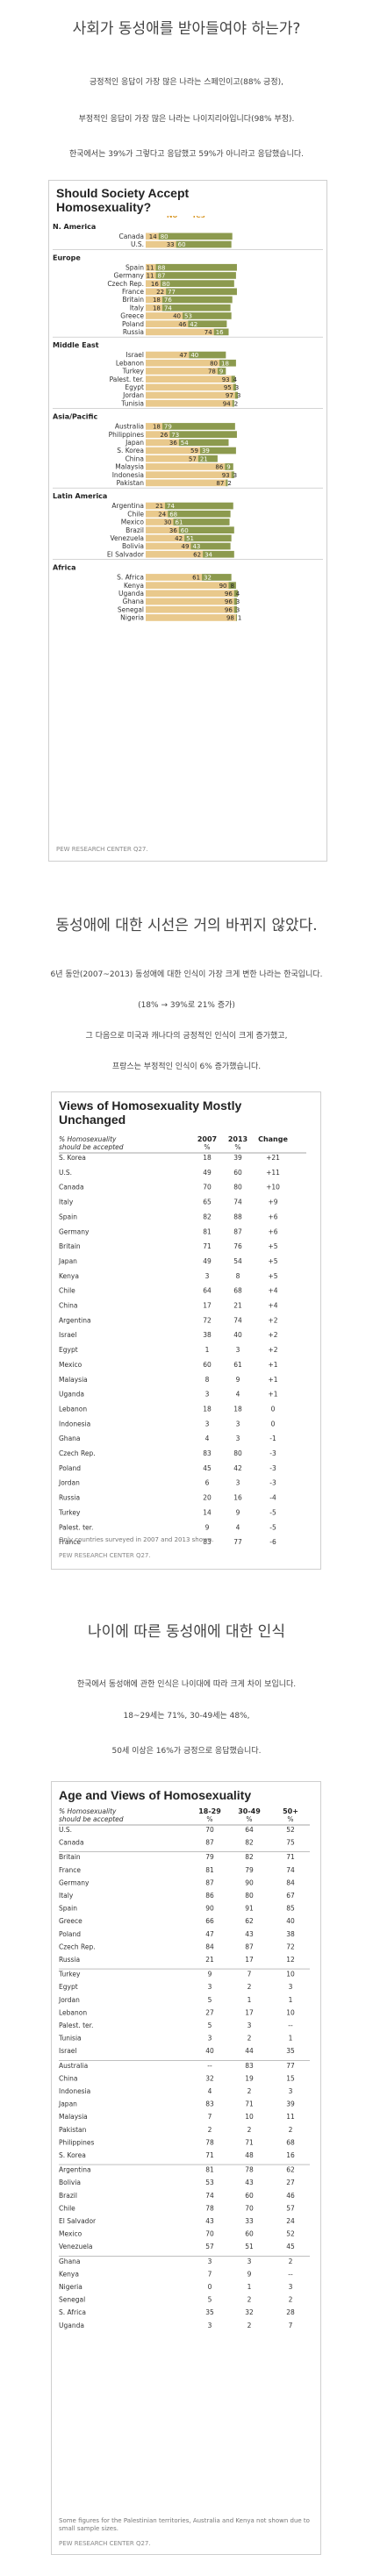 This screenshot has width=373, height=2576. I want to click on country-label: Malaysia, so click(130, 467).